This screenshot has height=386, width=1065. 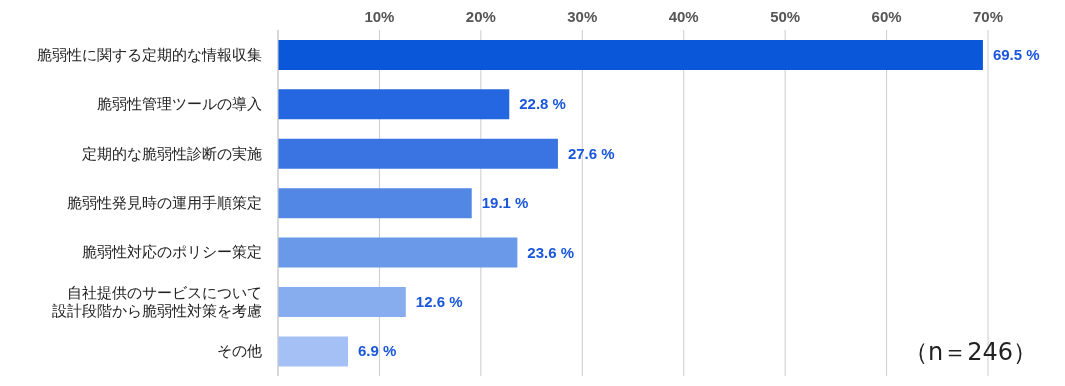 I want to click on data-label: 6.9 %, so click(x=377, y=351).